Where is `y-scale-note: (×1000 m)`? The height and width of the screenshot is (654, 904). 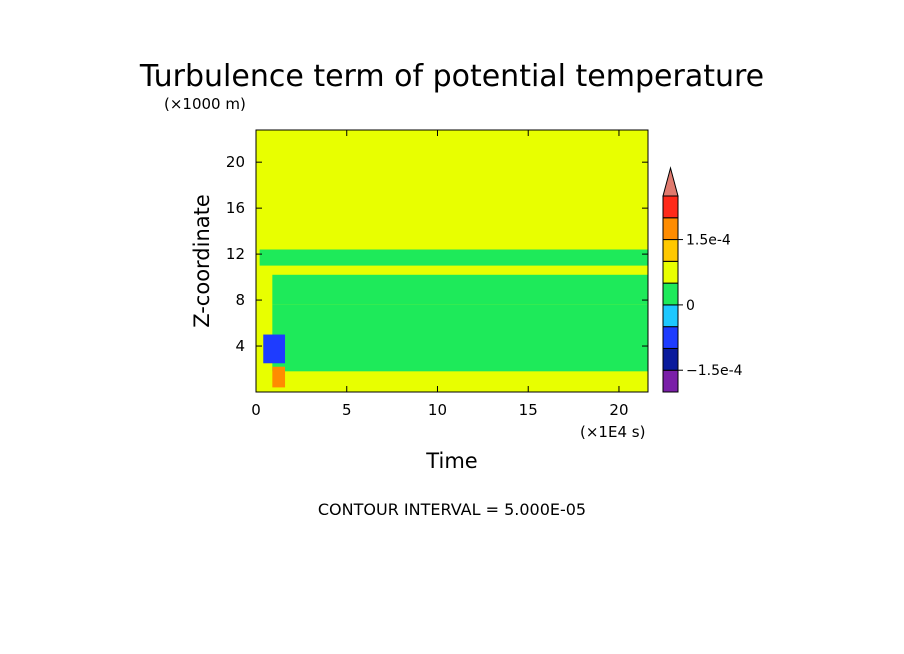 y-scale-note: (×1000 m) is located at coordinates (205, 104).